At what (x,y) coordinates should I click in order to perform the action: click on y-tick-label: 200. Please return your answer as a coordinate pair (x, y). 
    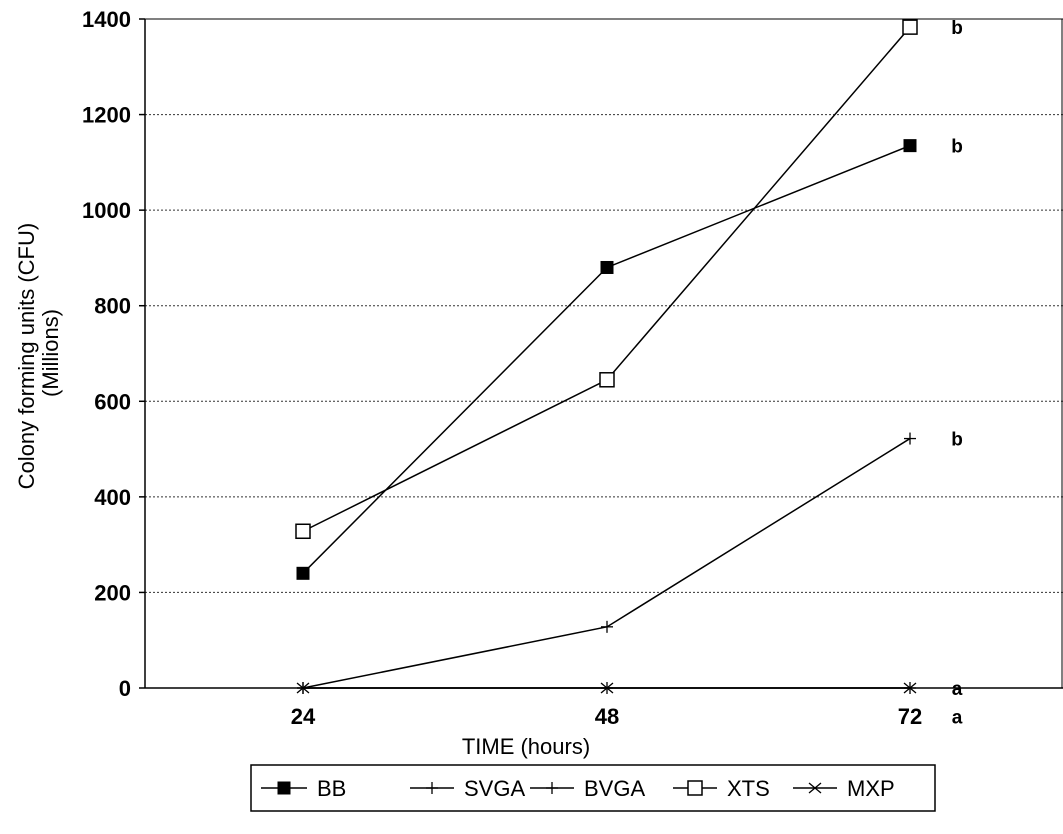
    Looking at the image, I should click on (112, 592).